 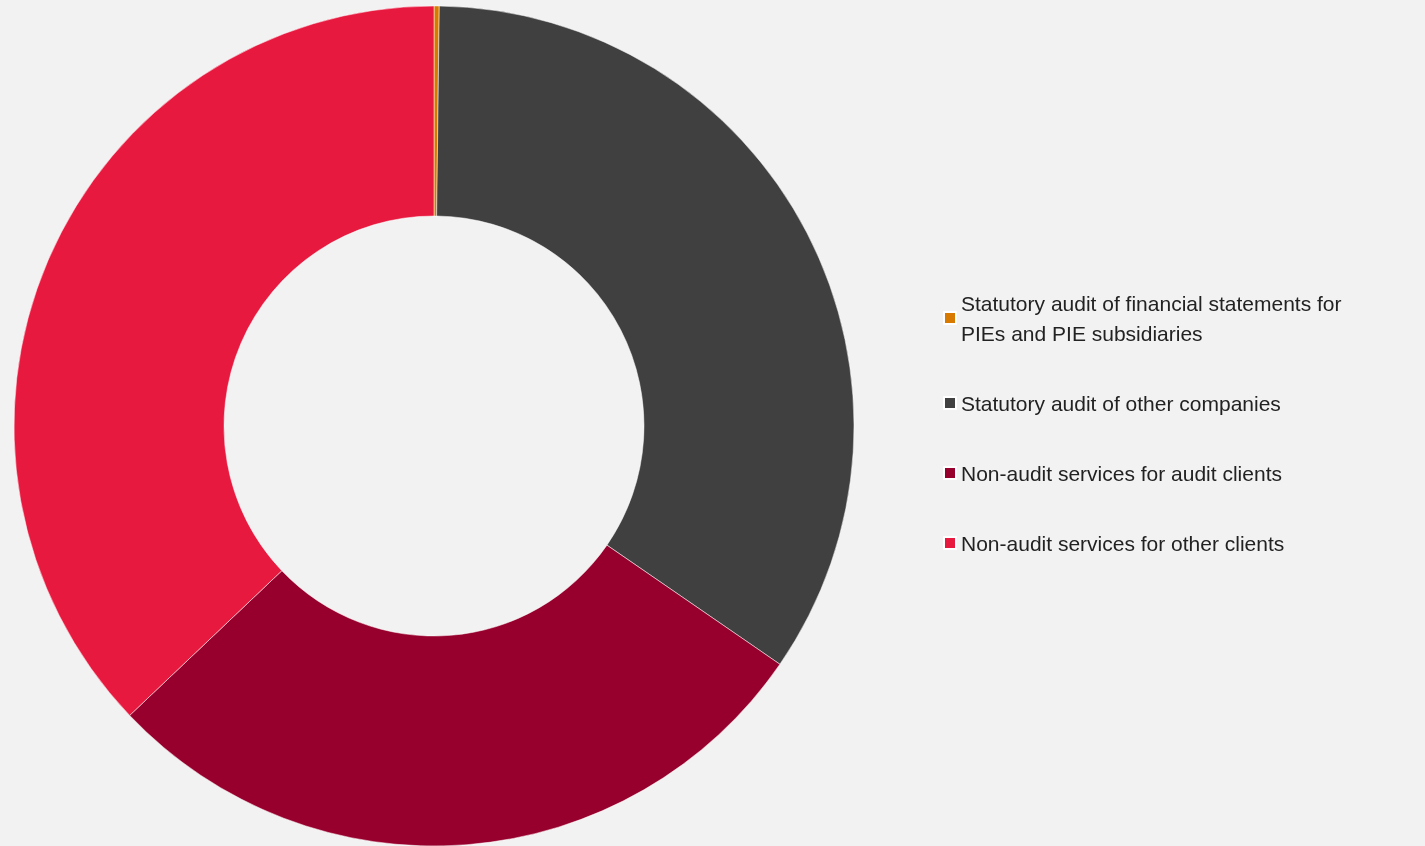 What do you see at coordinates (1121, 473) in the screenshot?
I see `legend-label: Non-audit services for audit clients` at bounding box center [1121, 473].